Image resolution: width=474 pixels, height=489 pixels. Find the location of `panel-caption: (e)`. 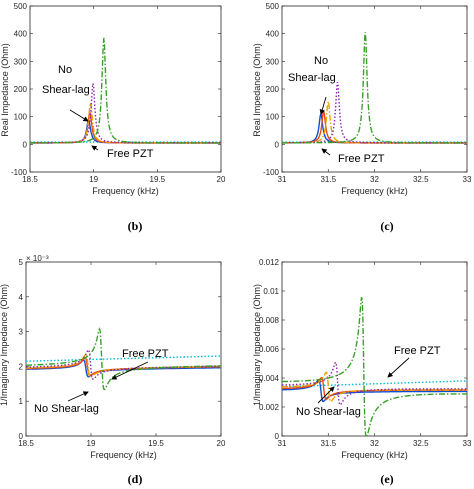

panel-caption: (e) is located at coordinates (386, 479).